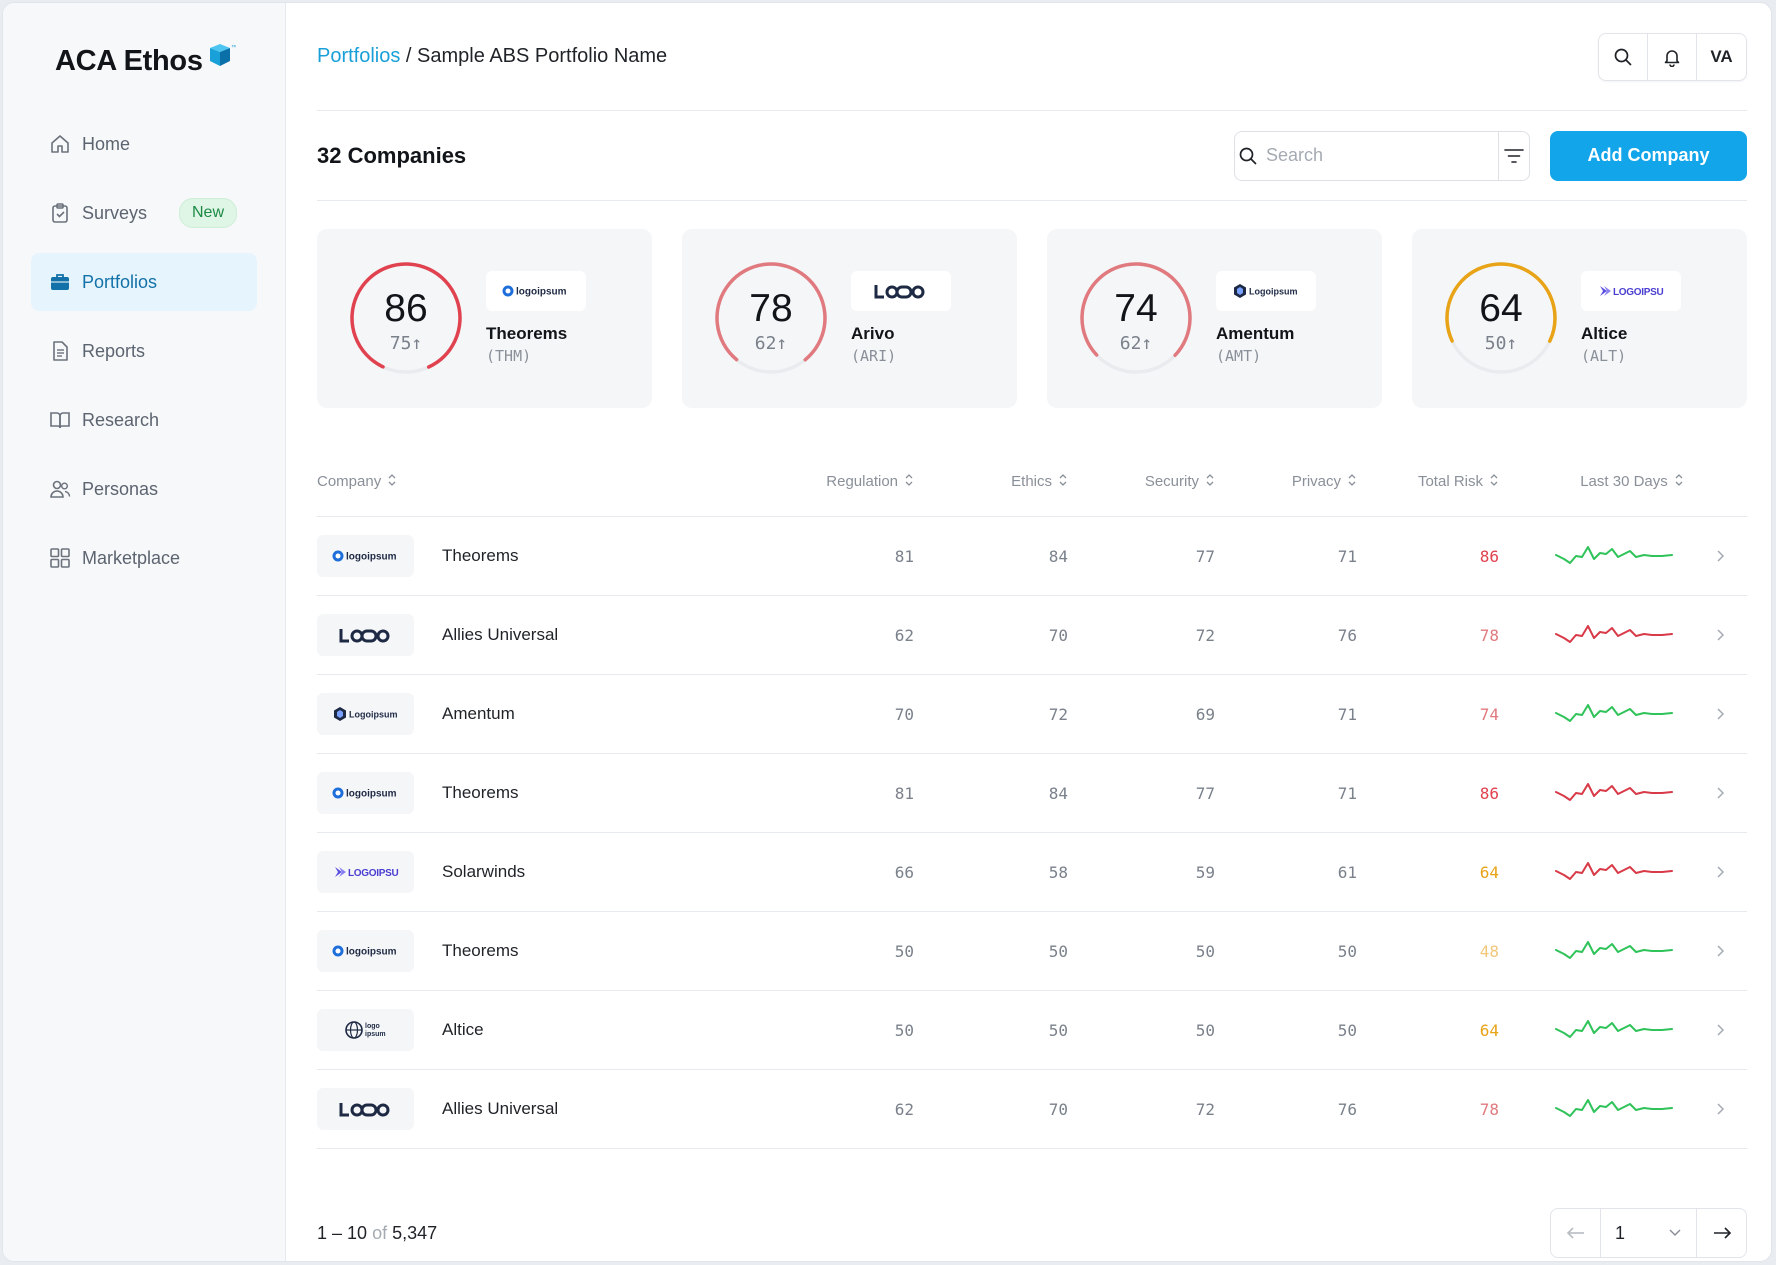  I want to click on notifications-button, so click(1672, 56).